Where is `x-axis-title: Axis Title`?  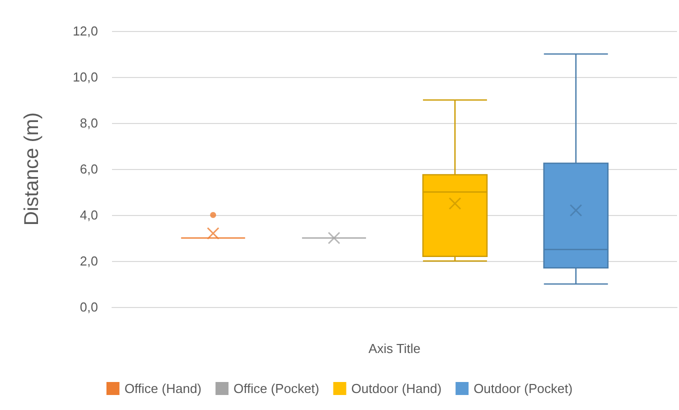 x-axis-title: Axis Title is located at coordinates (394, 348).